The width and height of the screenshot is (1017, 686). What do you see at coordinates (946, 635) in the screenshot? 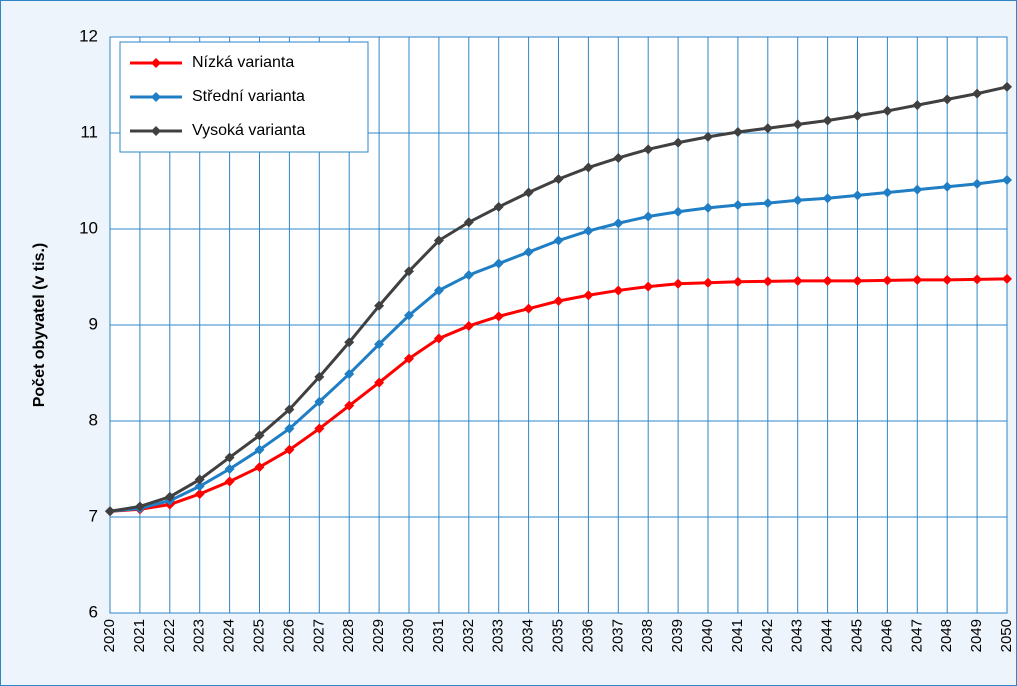
I see `x-tick-label: 2048` at bounding box center [946, 635].